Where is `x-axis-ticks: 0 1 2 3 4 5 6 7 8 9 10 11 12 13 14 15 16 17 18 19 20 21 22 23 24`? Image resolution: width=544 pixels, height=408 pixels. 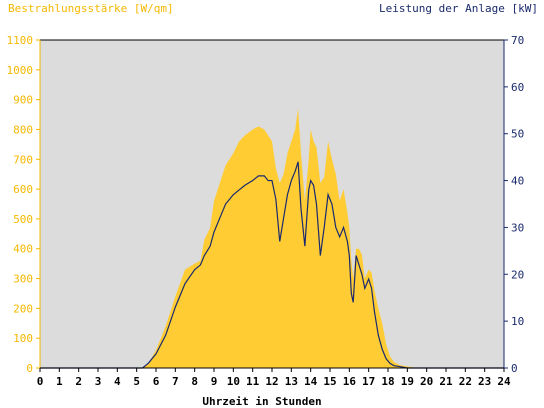
x-axis-ticks: 0 1 2 3 4 5 6 7 8 9 10 11 12 13 14 15 16 17 18 19 20 21 22 23 24 is located at coordinates (274, 378).